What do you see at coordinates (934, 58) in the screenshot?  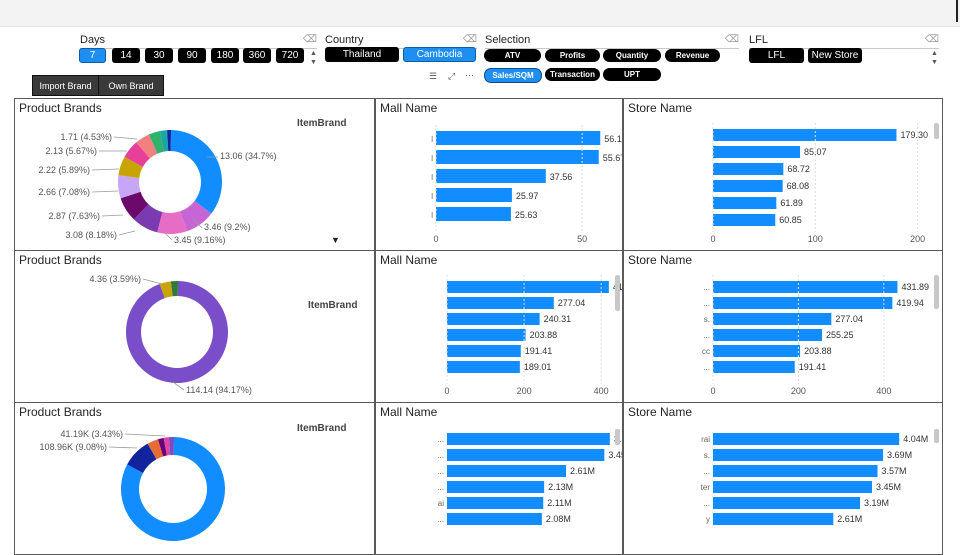 I see `lfl-scroll-arrows: ▲ ▼` at bounding box center [934, 58].